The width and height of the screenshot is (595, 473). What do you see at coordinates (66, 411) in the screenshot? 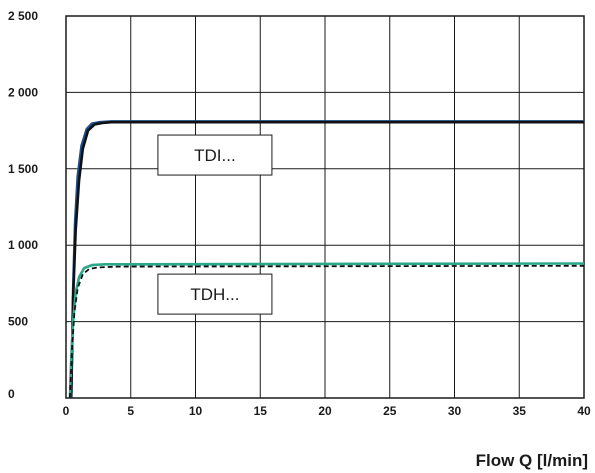
I see `x-tick-label: 0` at bounding box center [66, 411].